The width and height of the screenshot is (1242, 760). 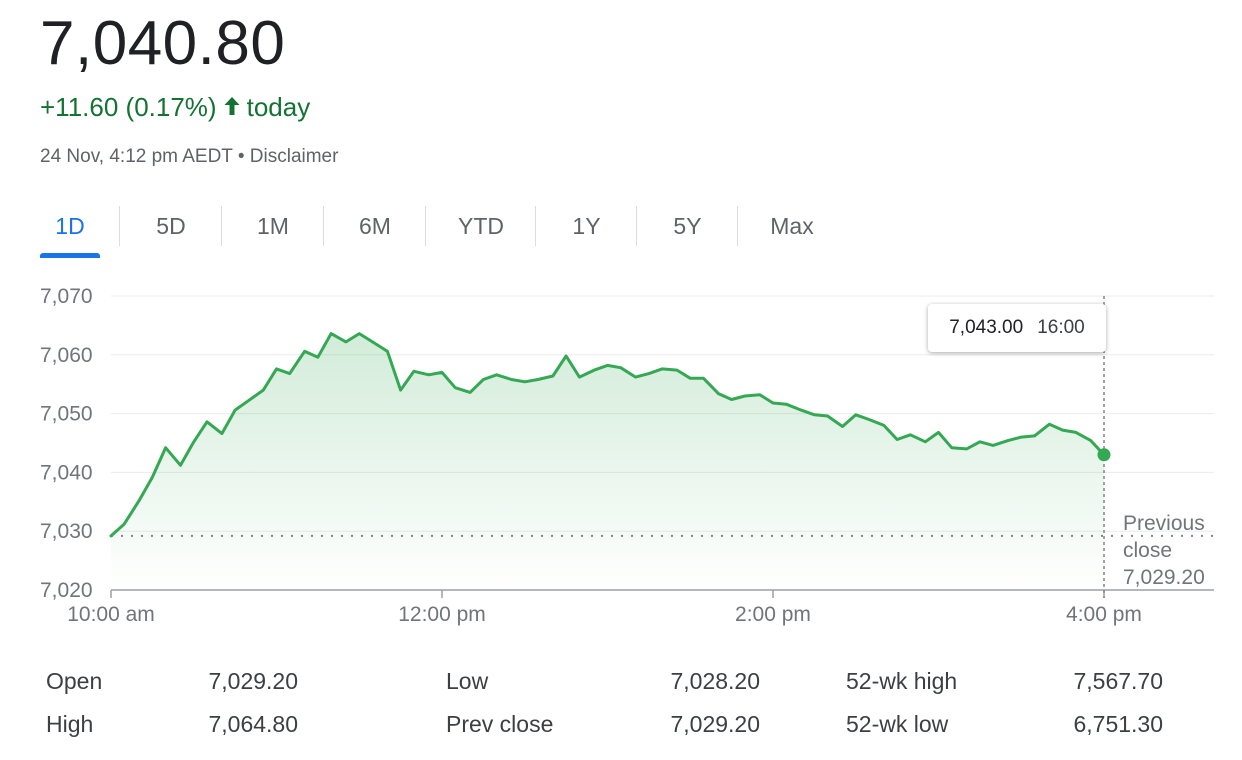 I want to click on tooltip-value: 7,043.00, so click(x=986, y=327).